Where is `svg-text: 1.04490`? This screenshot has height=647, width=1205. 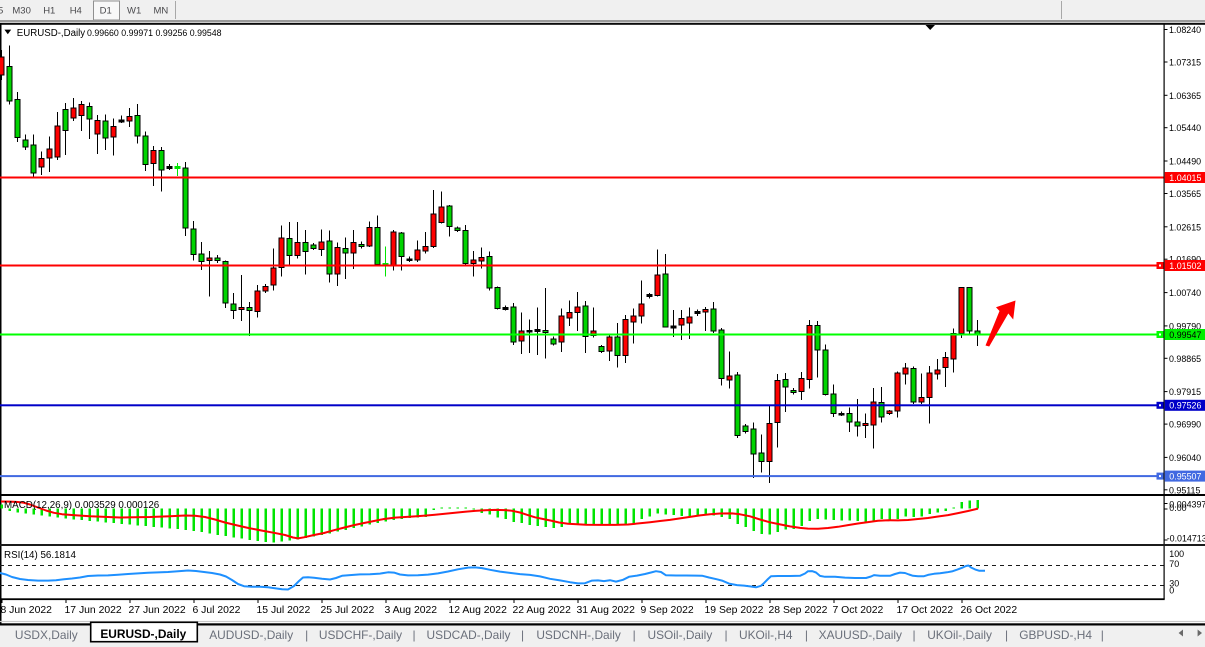
svg-text: 1.04490 is located at coordinates (1185, 162).